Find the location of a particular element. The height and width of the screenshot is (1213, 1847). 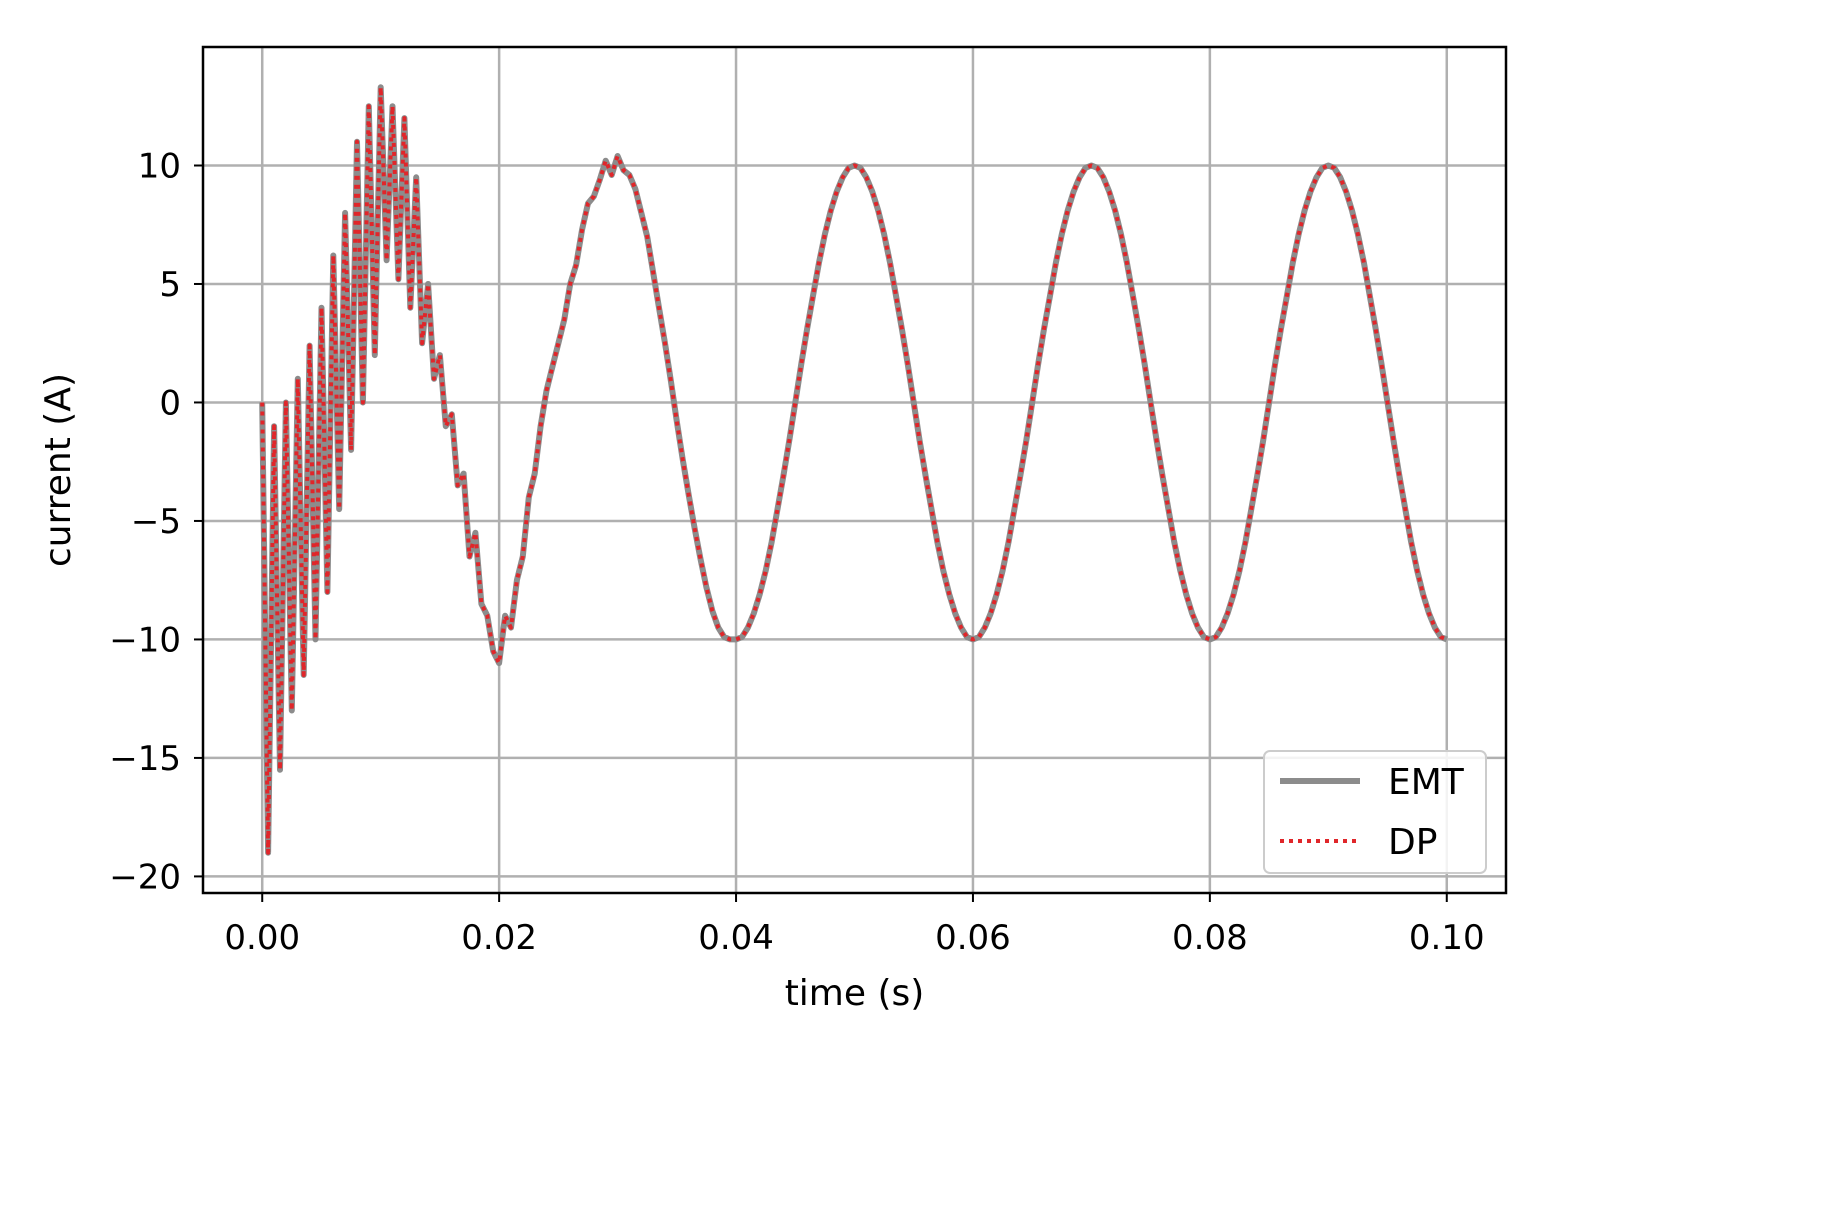

y-tick-label: −15 is located at coordinates (145, 759).